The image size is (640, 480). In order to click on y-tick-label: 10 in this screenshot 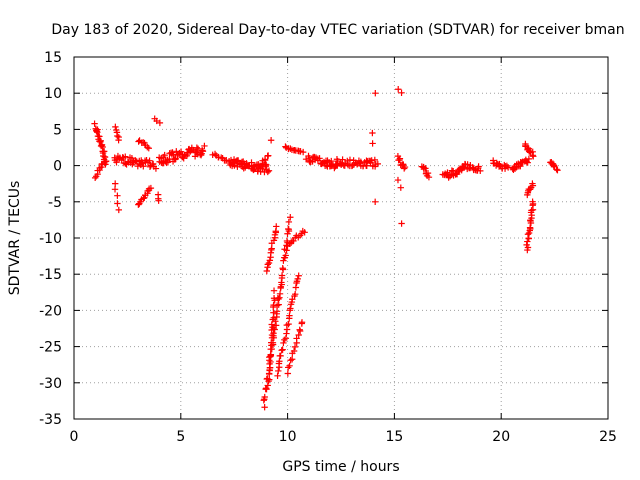, I will do `click(53, 94)`.